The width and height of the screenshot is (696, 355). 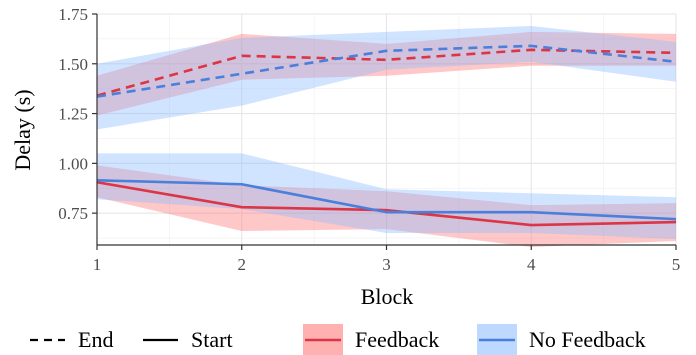 What do you see at coordinates (242, 264) in the screenshot?
I see `x-tick-label: 2` at bounding box center [242, 264].